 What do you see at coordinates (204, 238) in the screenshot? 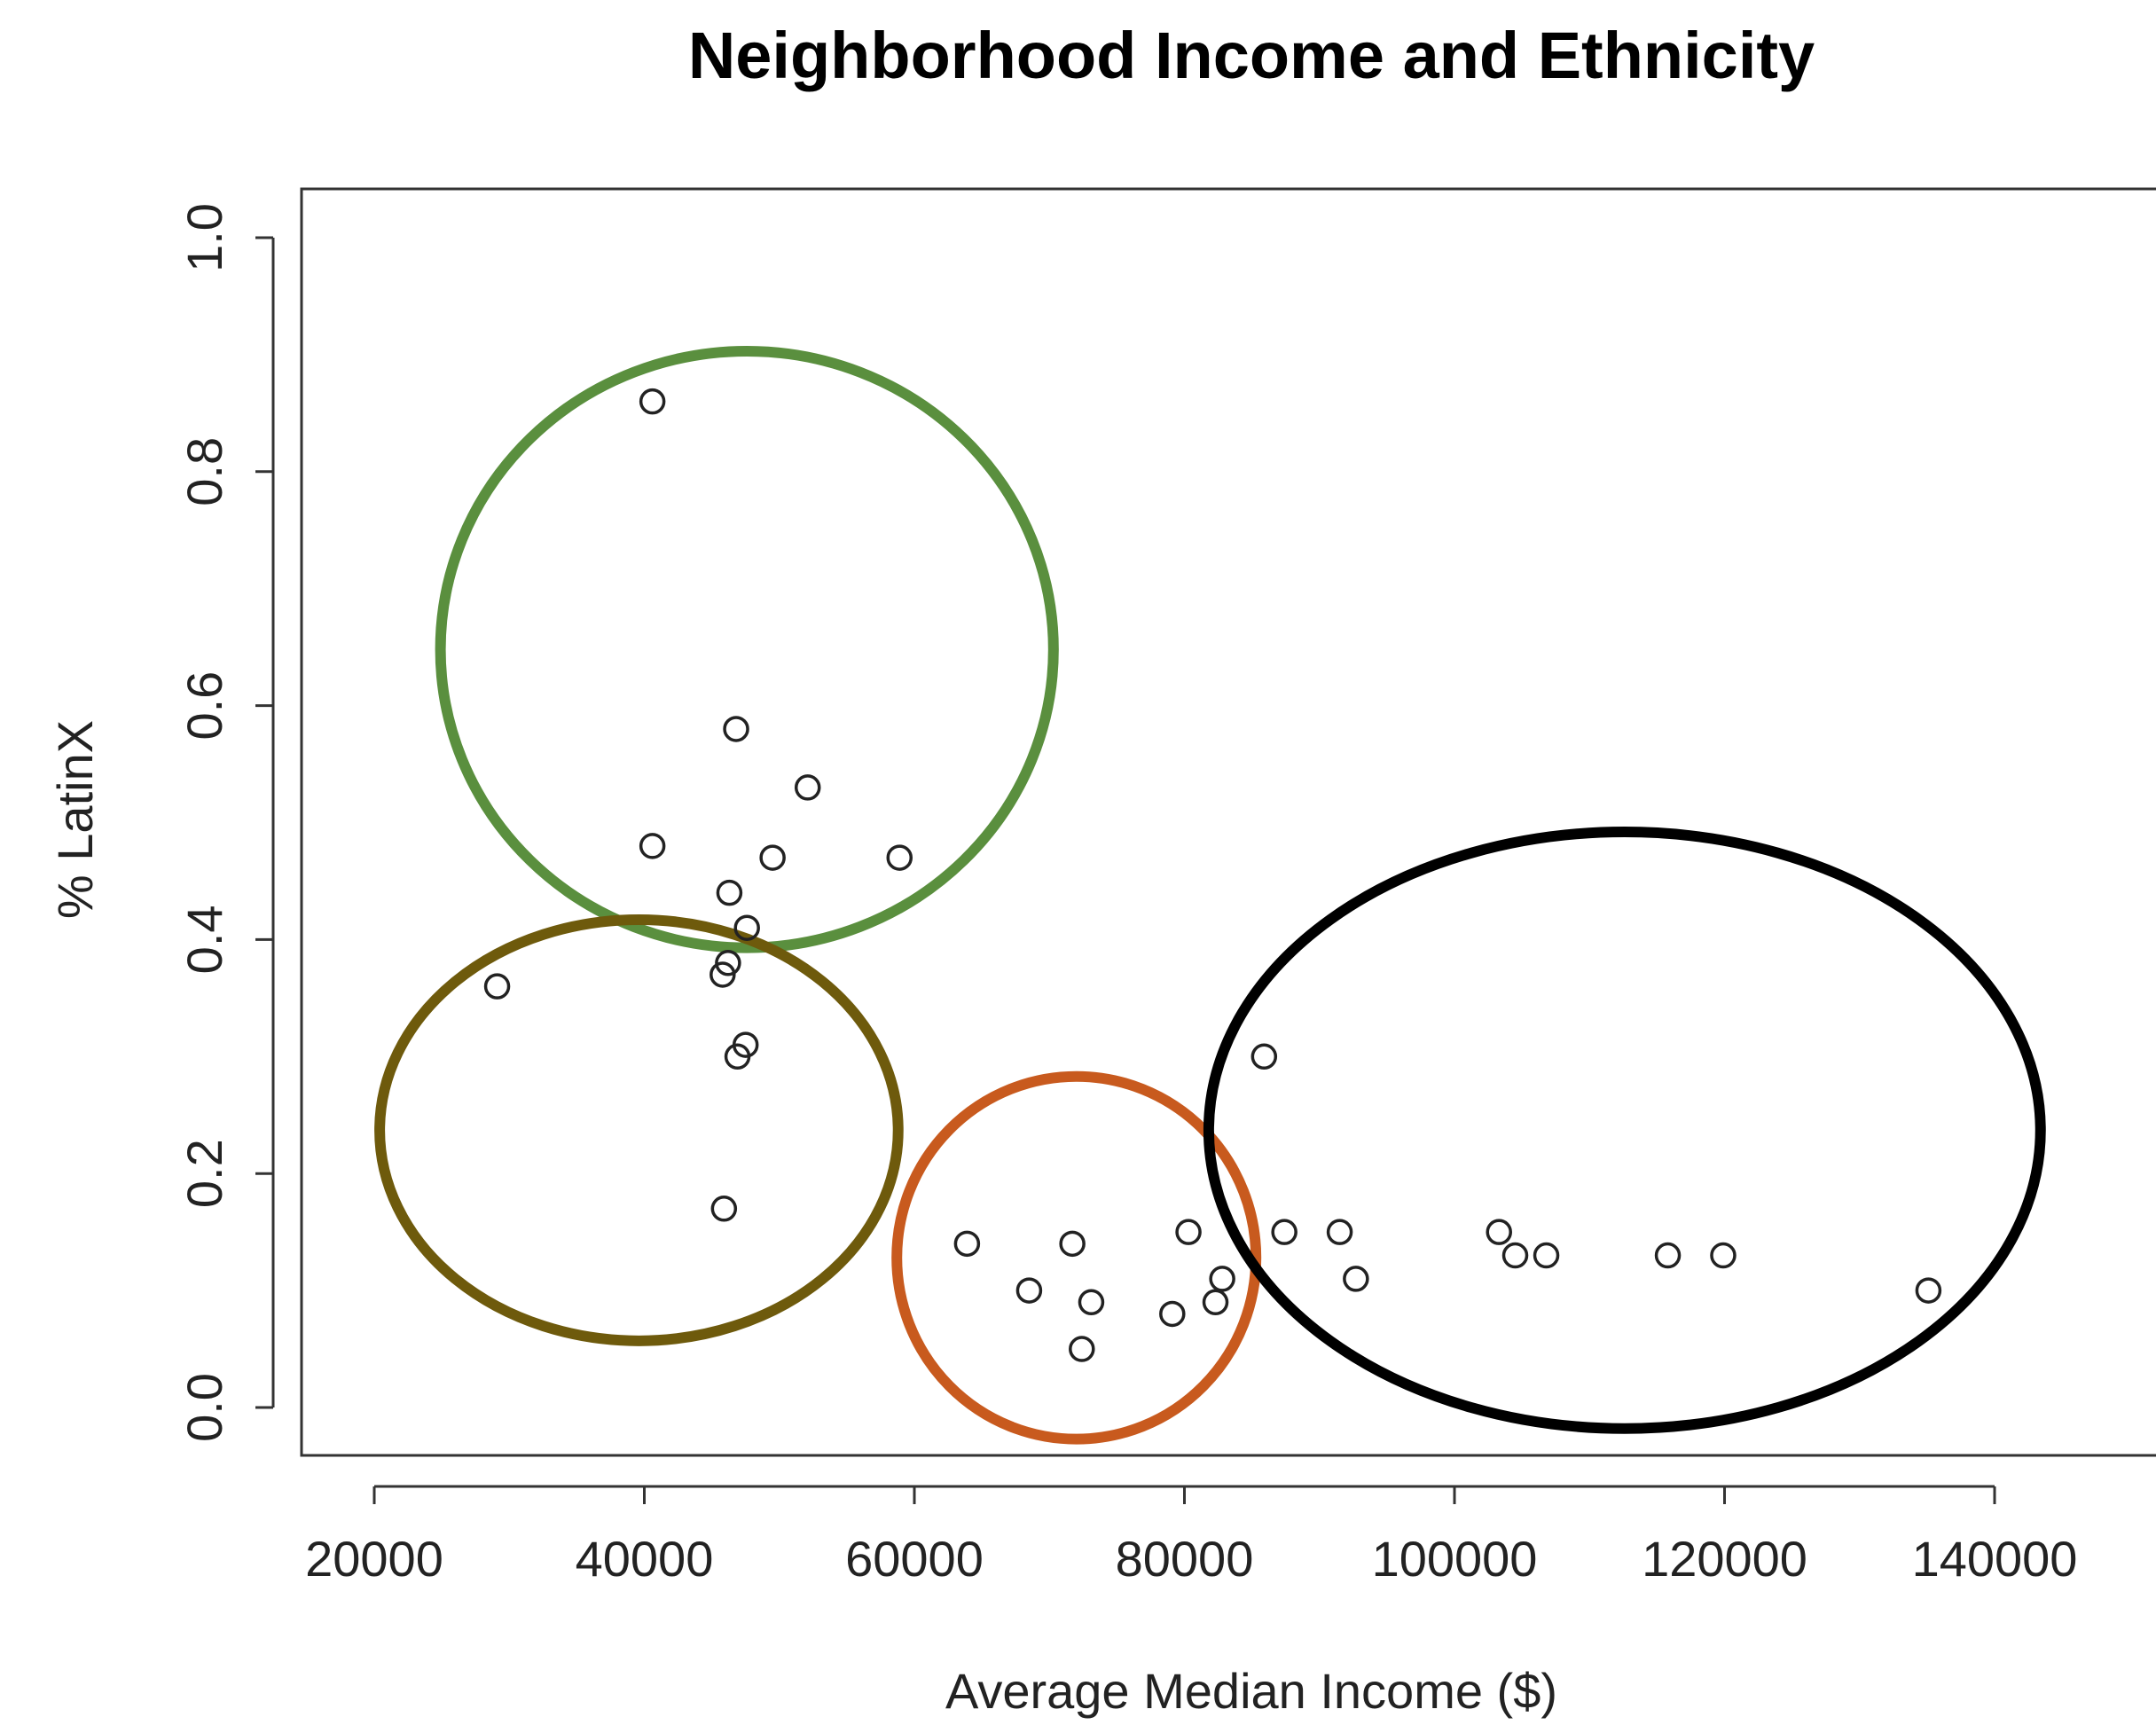
I see `y-tick-label: 1.0` at bounding box center [204, 238].